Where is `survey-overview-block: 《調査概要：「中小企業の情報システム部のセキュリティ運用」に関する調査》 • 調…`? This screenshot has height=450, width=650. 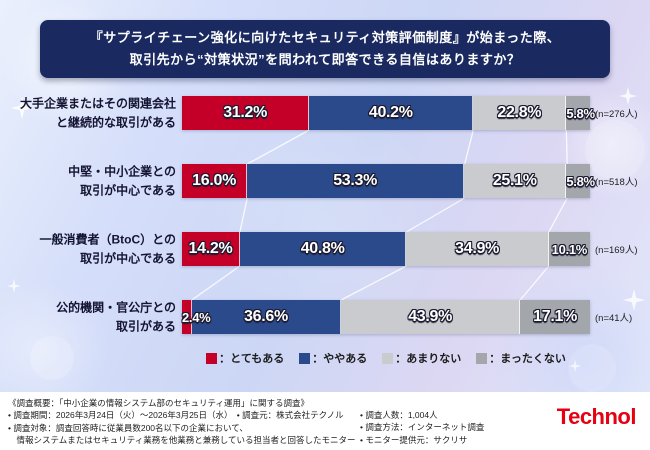 survey-overview-block: 《調査概要：「中小企業の情報システム部のセキュリティ運用」に関する調査》 • 調… is located at coordinates (184, 421).